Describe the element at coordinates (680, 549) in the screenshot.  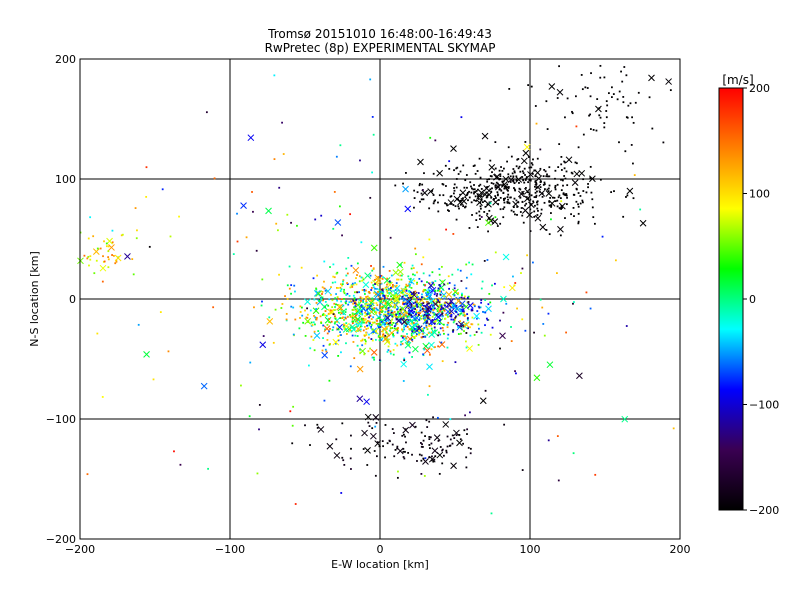
I see `x-tick-label: 200` at that location.